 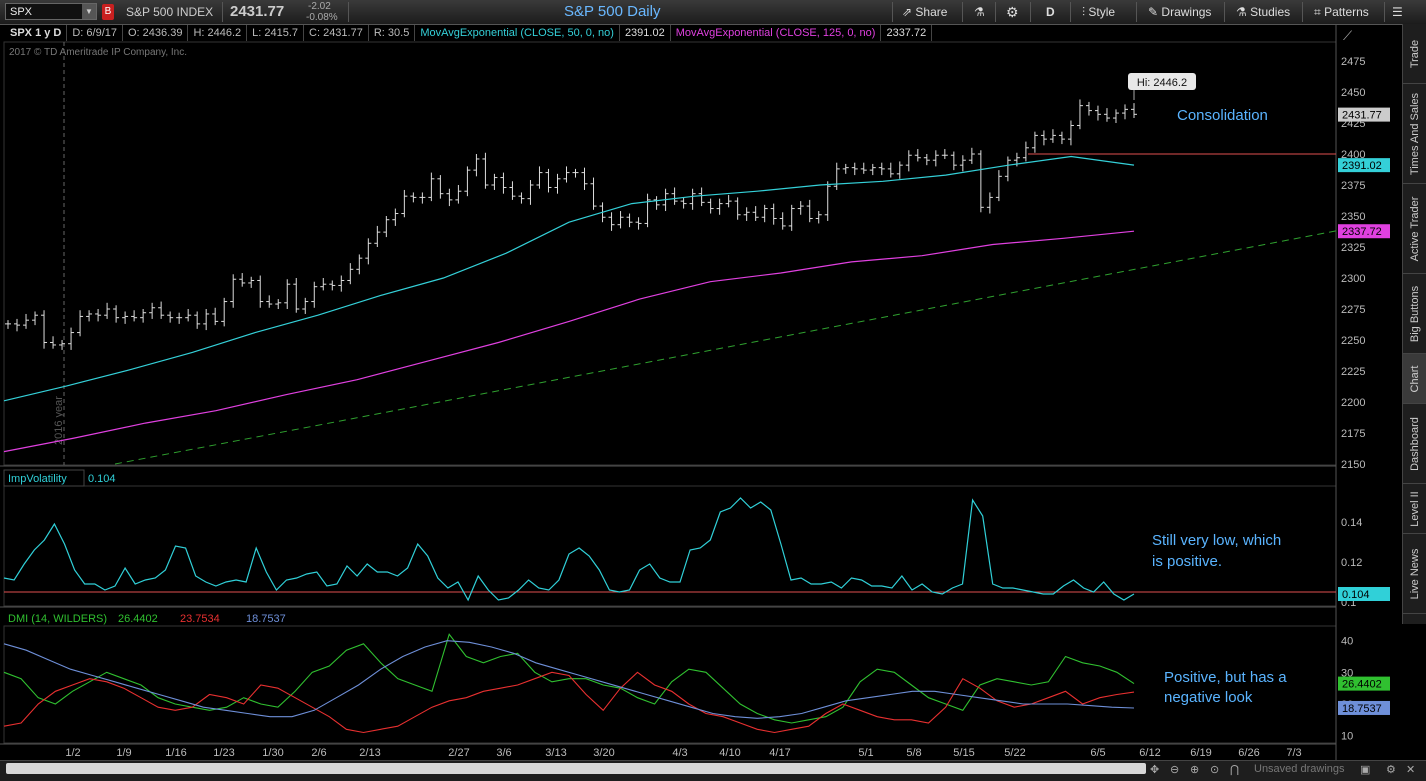 I want to click on tab-chart: Chart, so click(x=1414, y=379).